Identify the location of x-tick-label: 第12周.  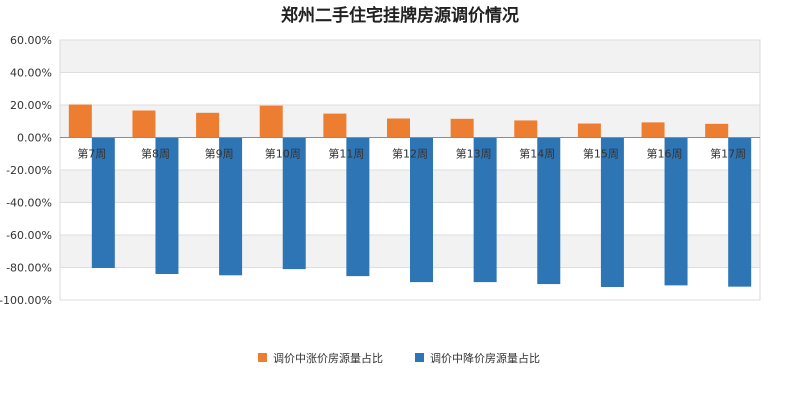
(410, 154).